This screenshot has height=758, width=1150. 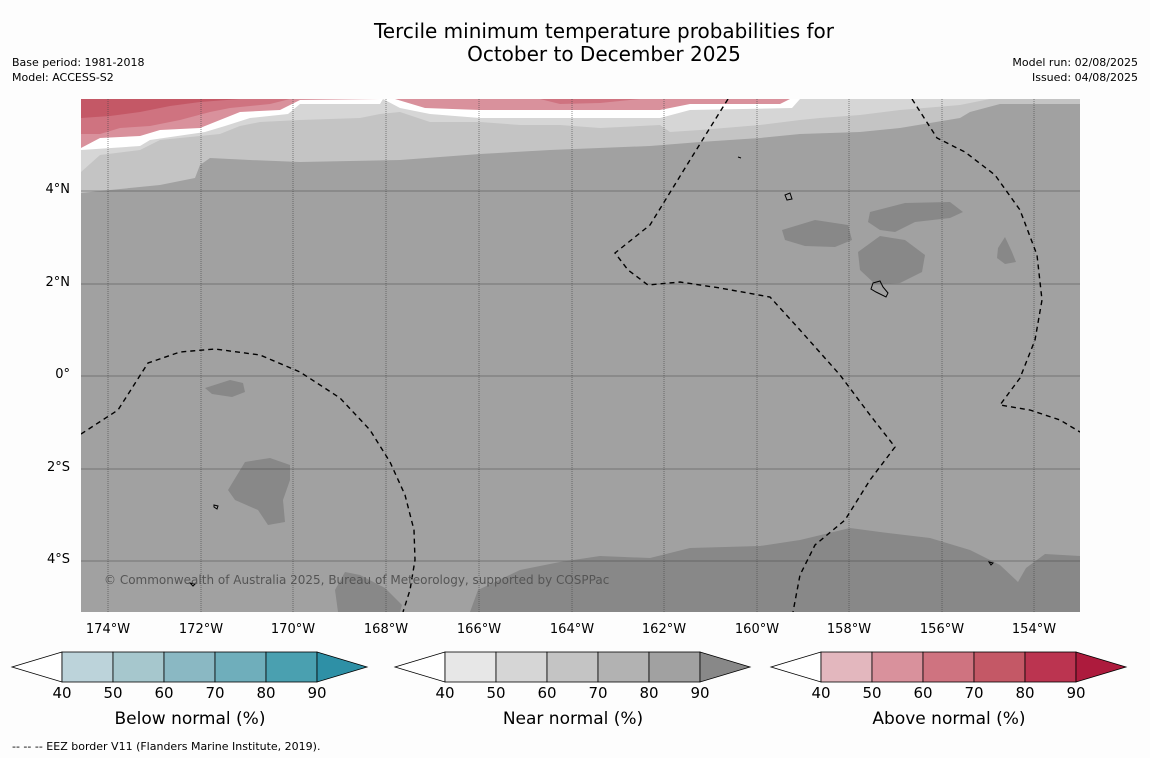 What do you see at coordinates (386, 629) in the screenshot?
I see `lon-label-168w: 168°W` at bounding box center [386, 629].